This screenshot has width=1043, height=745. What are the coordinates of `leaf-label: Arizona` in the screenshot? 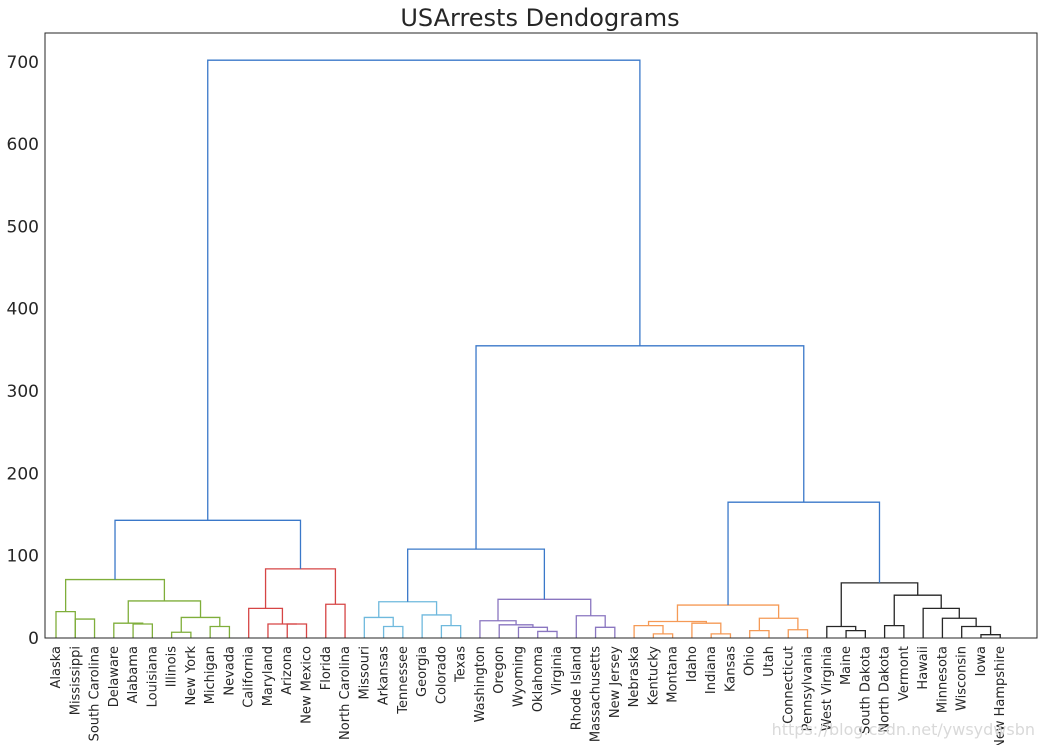 It's located at (287, 670).